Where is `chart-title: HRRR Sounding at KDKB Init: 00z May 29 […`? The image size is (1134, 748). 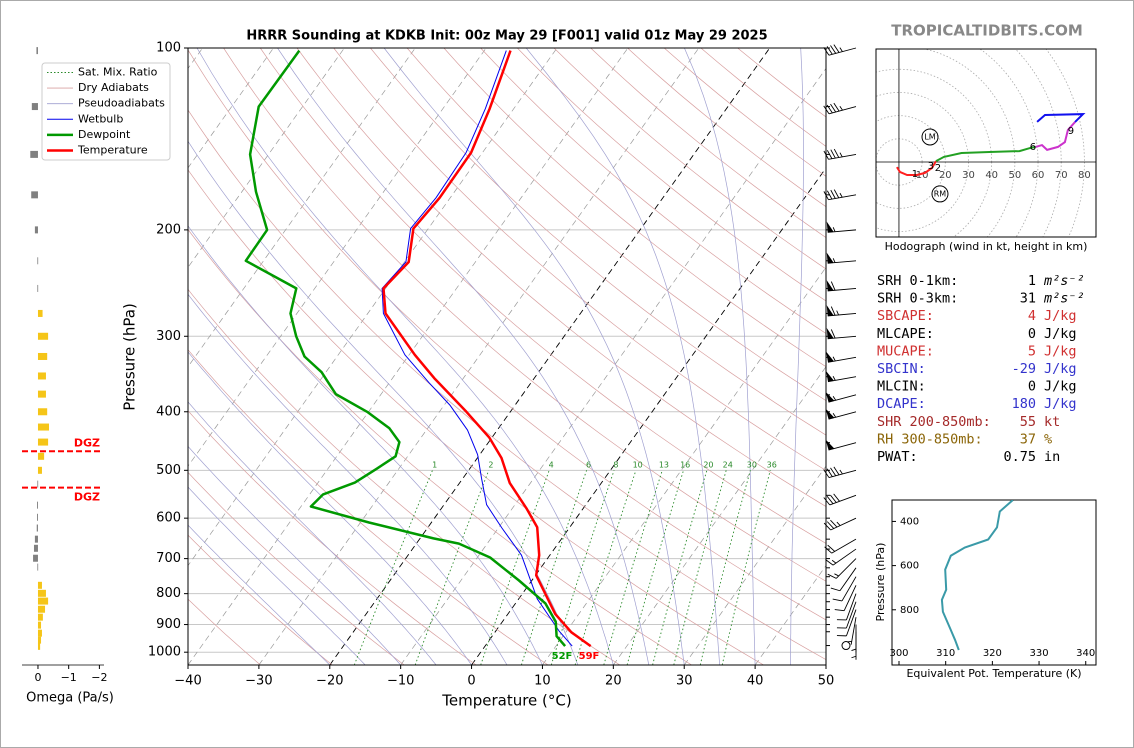 chart-title: HRRR Sounding at KDKB Init: 00z May 29 [… is located at coordinates (506, 36).